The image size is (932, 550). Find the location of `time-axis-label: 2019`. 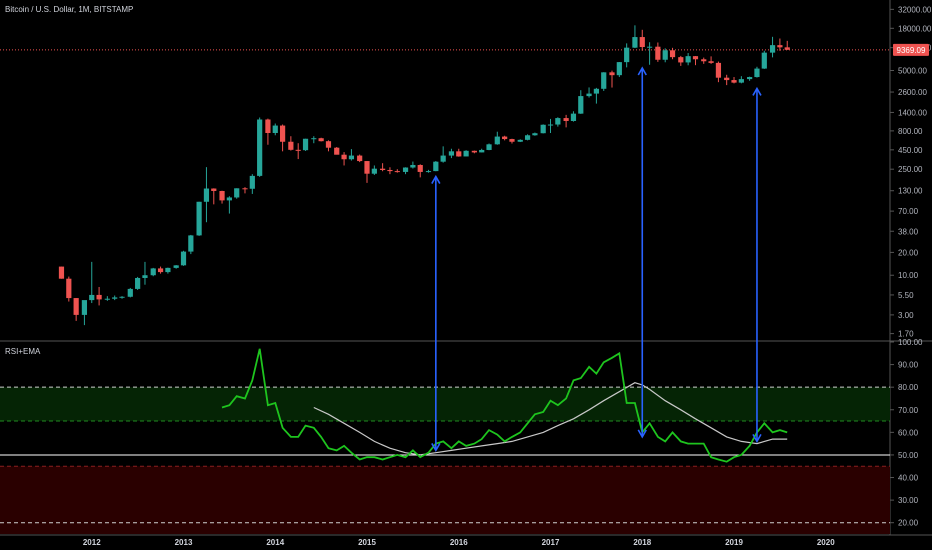

time-axis-label: 2019 is located at coordinates (734, 542).